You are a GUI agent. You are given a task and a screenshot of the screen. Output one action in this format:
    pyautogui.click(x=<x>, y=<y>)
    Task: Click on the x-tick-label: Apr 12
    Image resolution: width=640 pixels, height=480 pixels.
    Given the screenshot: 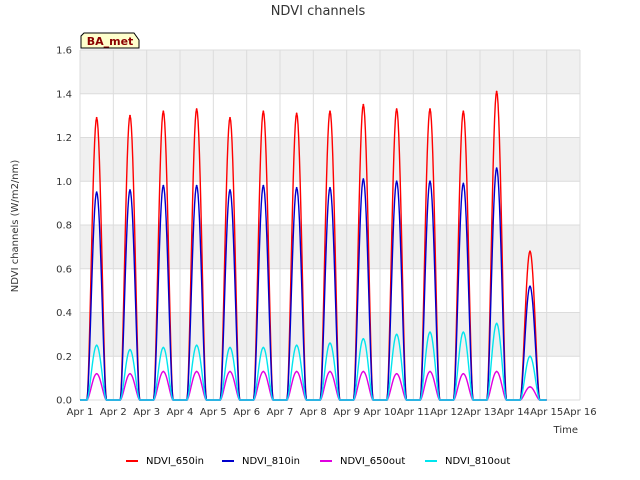 What is the action you would take?
    pyautogui.click(x=446, y=412)
    